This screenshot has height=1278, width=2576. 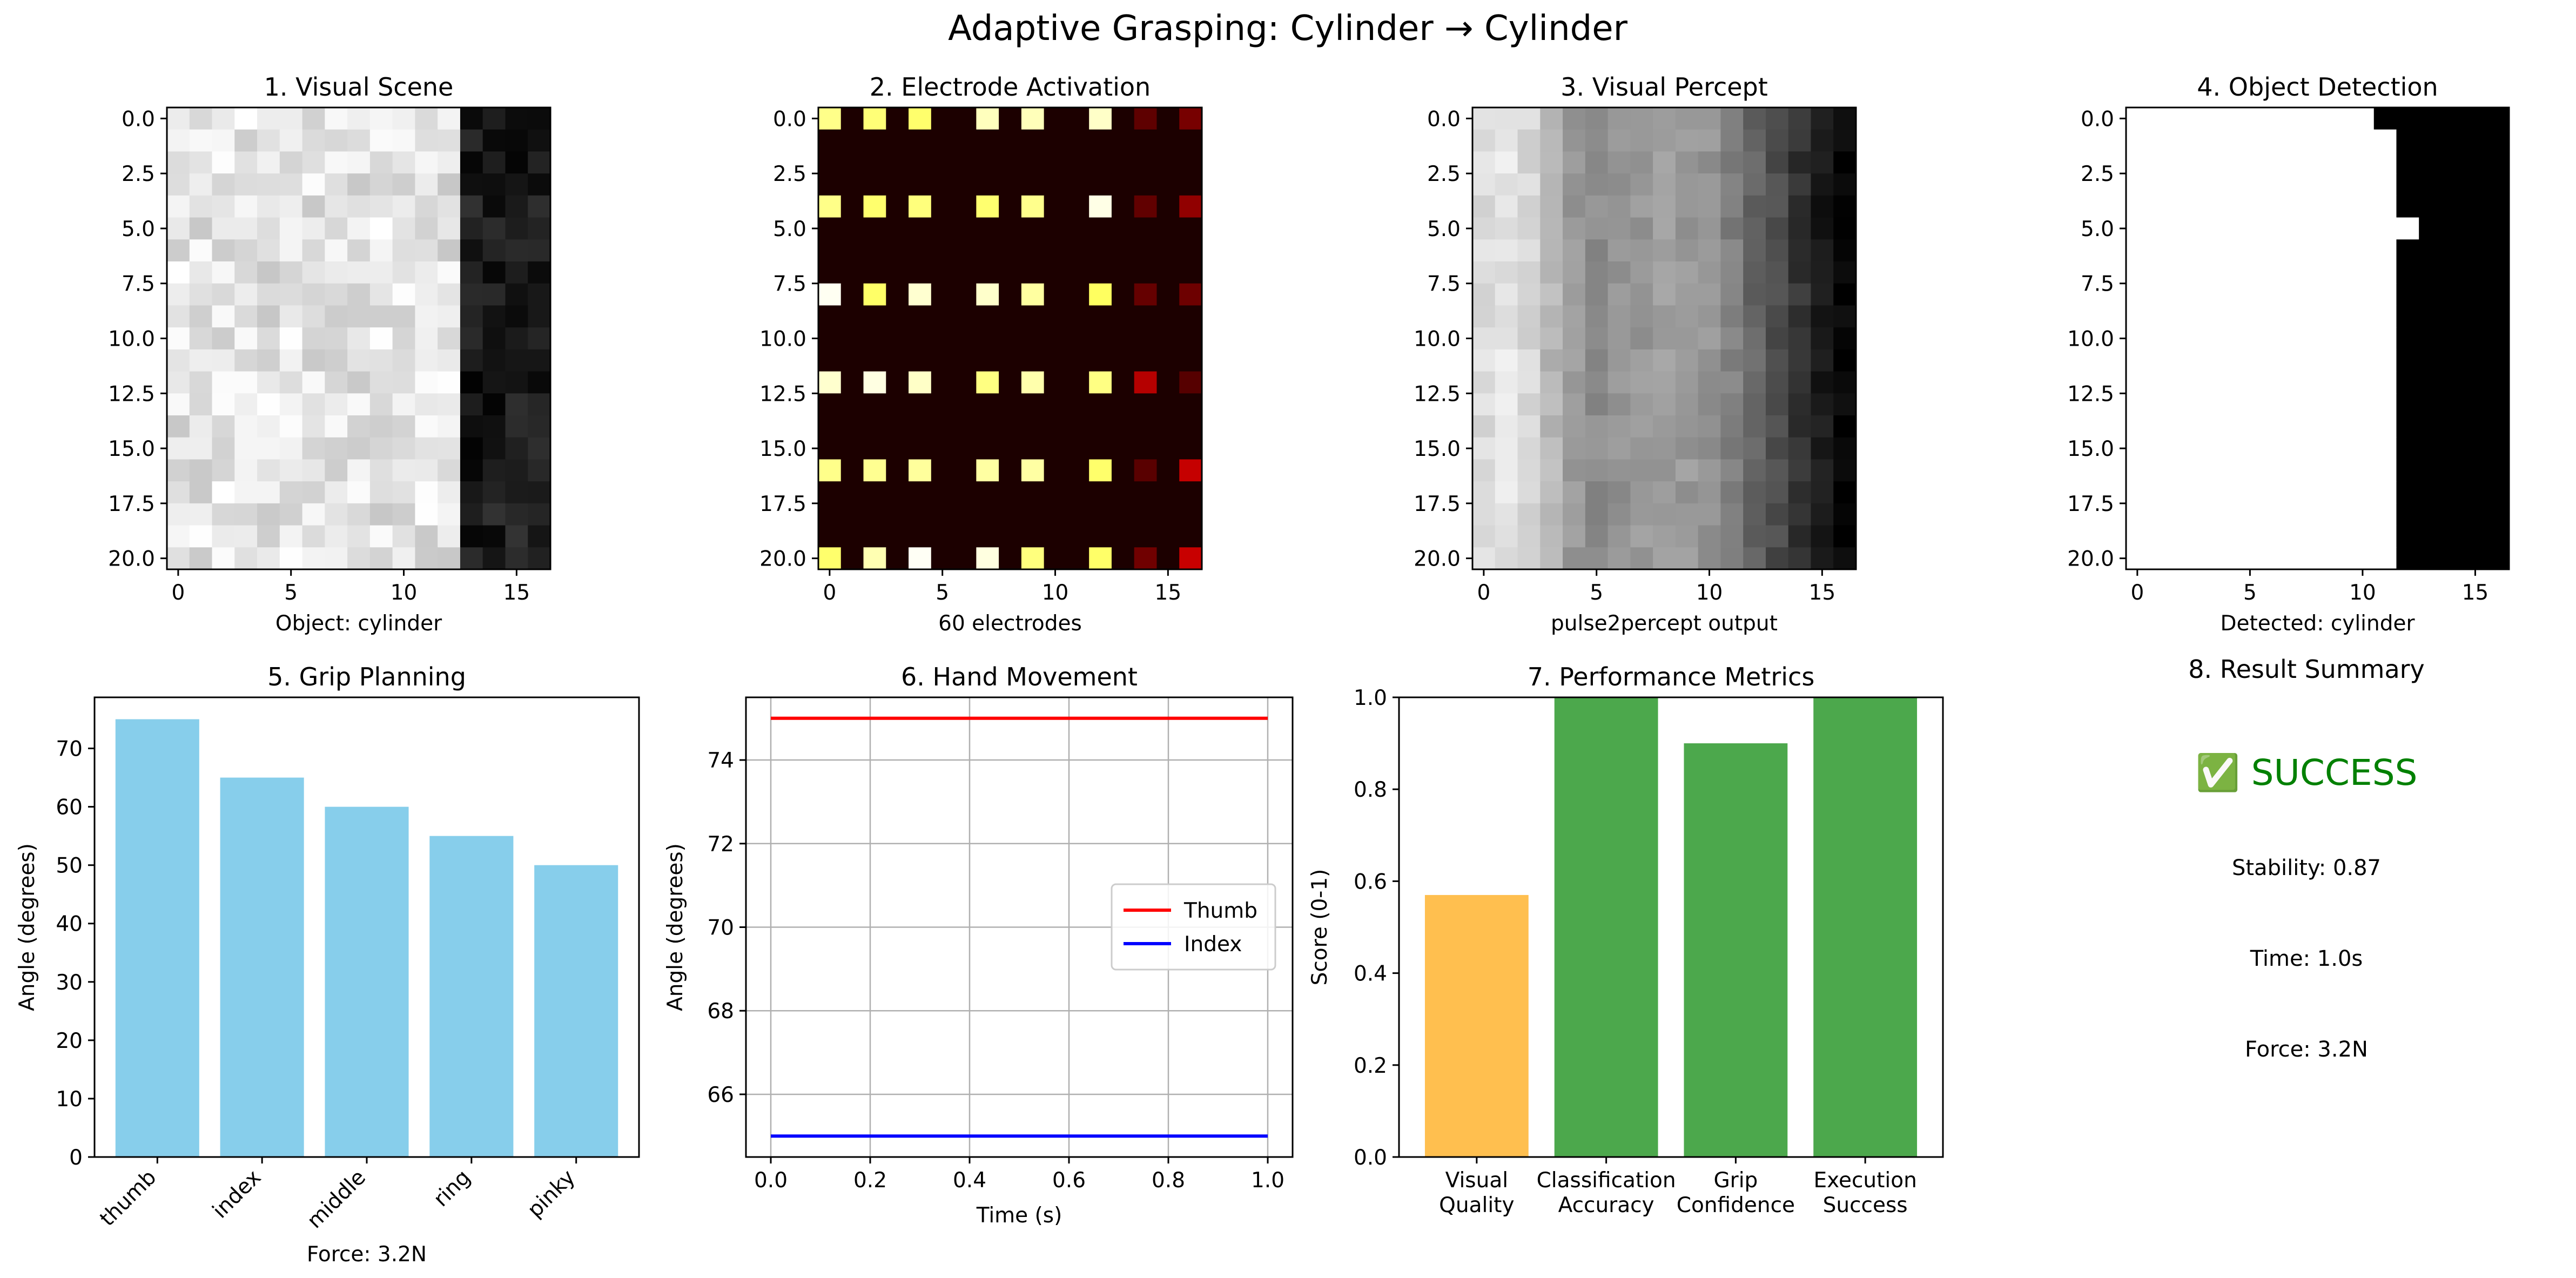 What do you see at coordinates (367, 1254) in the screenshot?
I see `x-axis-label: Force: 3.2N` at bounding box center [367, 1254].